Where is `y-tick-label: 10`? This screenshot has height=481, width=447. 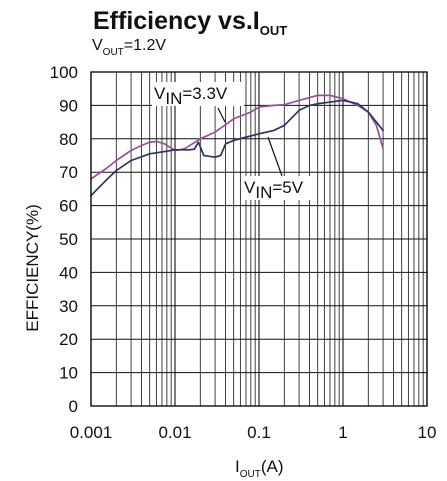 y-tick-label: 10 is located at coordinates (68, 373).